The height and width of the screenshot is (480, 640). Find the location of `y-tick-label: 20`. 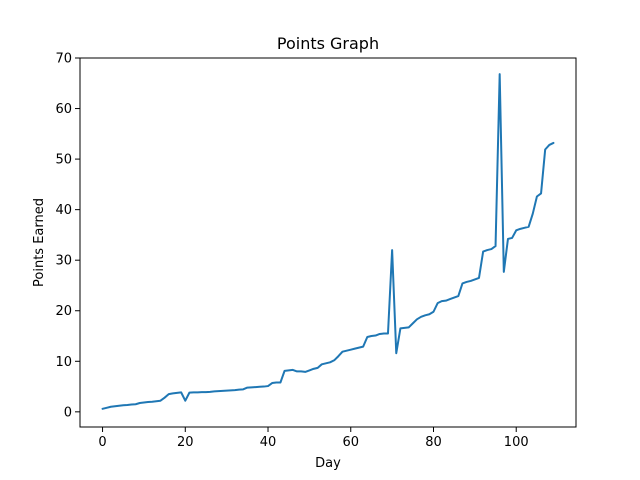

y-tick-label: 20 is located at coordinates (63, 311).